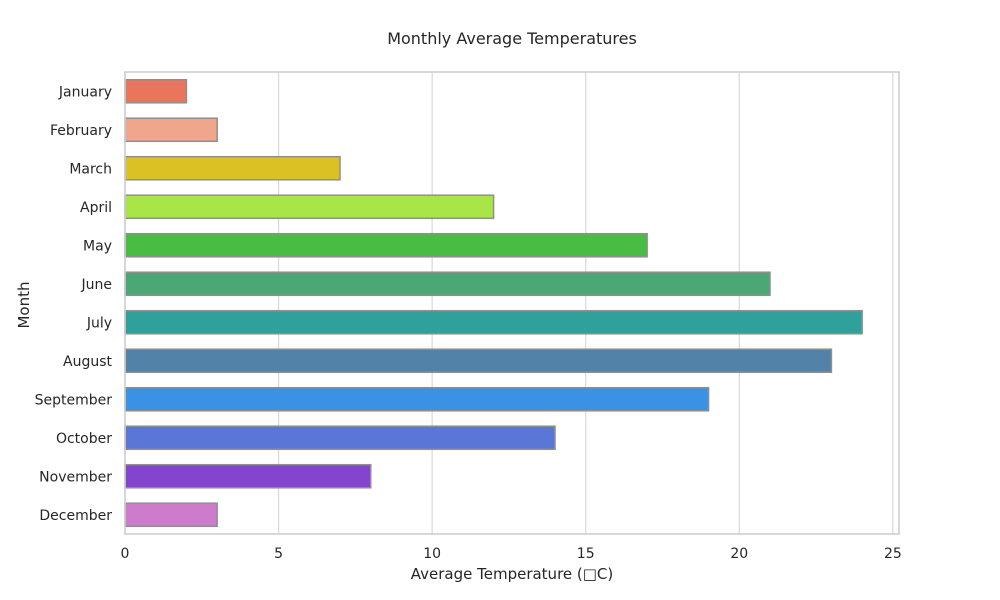 The height and width of the screenshot is (600, 1000). Describe the element at coordinates (478, 361) in the screenshot. I see `bar-august` at that location.